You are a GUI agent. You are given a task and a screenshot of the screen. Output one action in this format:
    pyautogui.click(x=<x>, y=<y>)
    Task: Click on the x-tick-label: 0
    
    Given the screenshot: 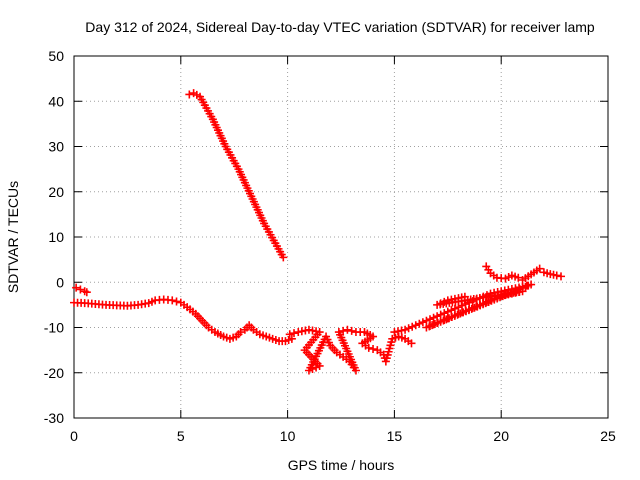 What is the action you would take?
    pyautogui.click(x=74, y=436)
    